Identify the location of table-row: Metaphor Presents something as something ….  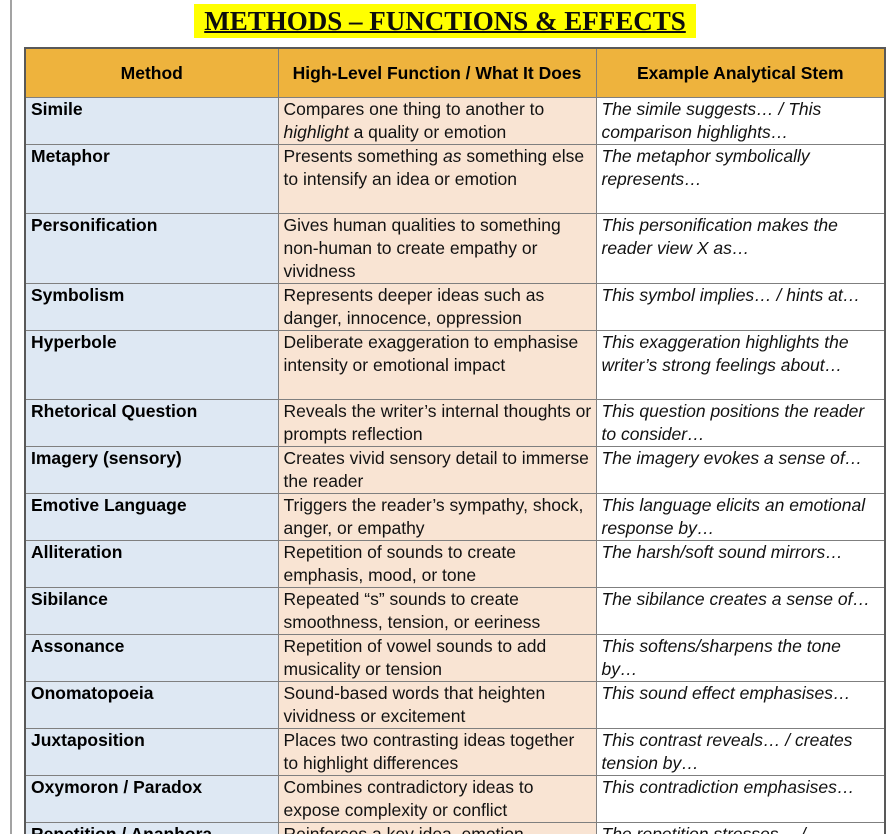
(455, 179).